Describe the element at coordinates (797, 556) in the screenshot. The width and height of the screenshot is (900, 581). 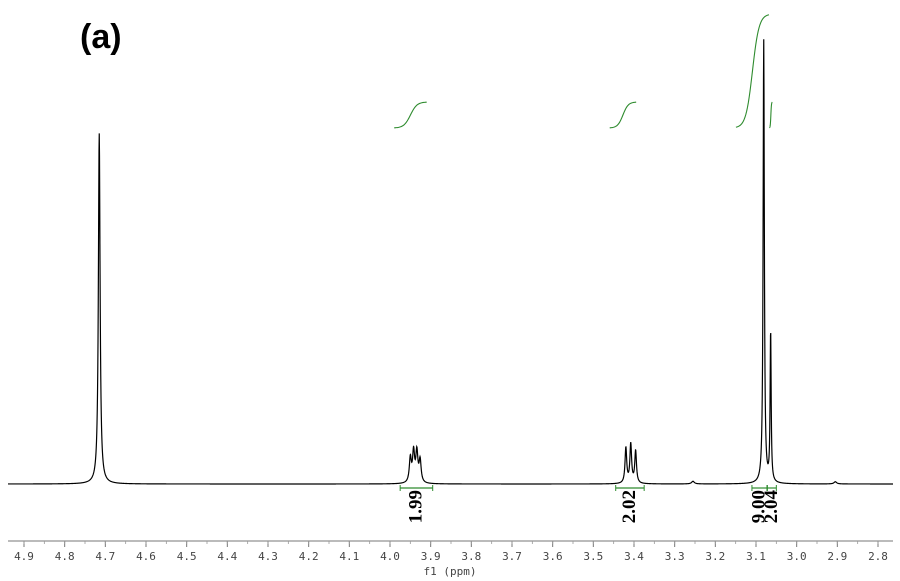
I see `x-tick-label: 3.0` at that location.